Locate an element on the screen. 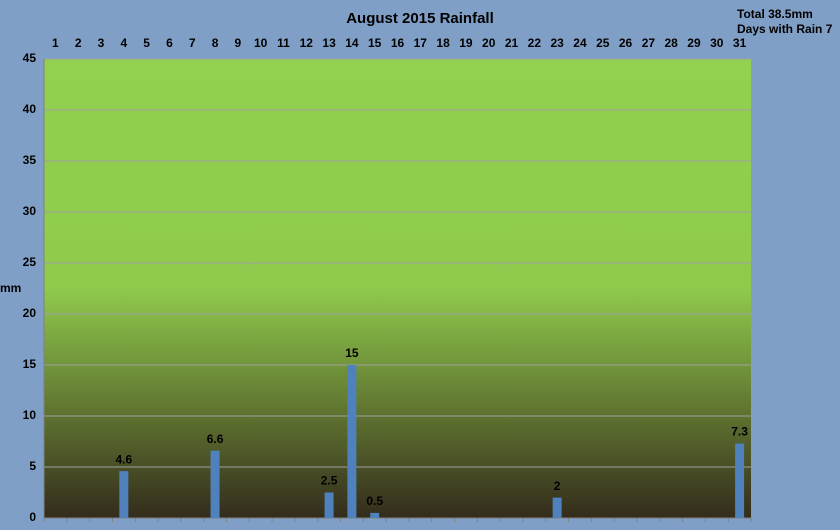 This screenshot has width=840, height=530. y-tick-label: 45 is located at coordinates (30, 58).